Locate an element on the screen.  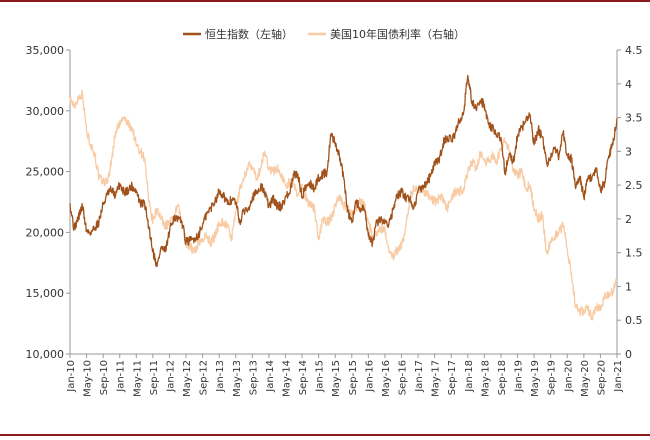
right-tick-label: 3.5 is located at coordinates (634, 118).